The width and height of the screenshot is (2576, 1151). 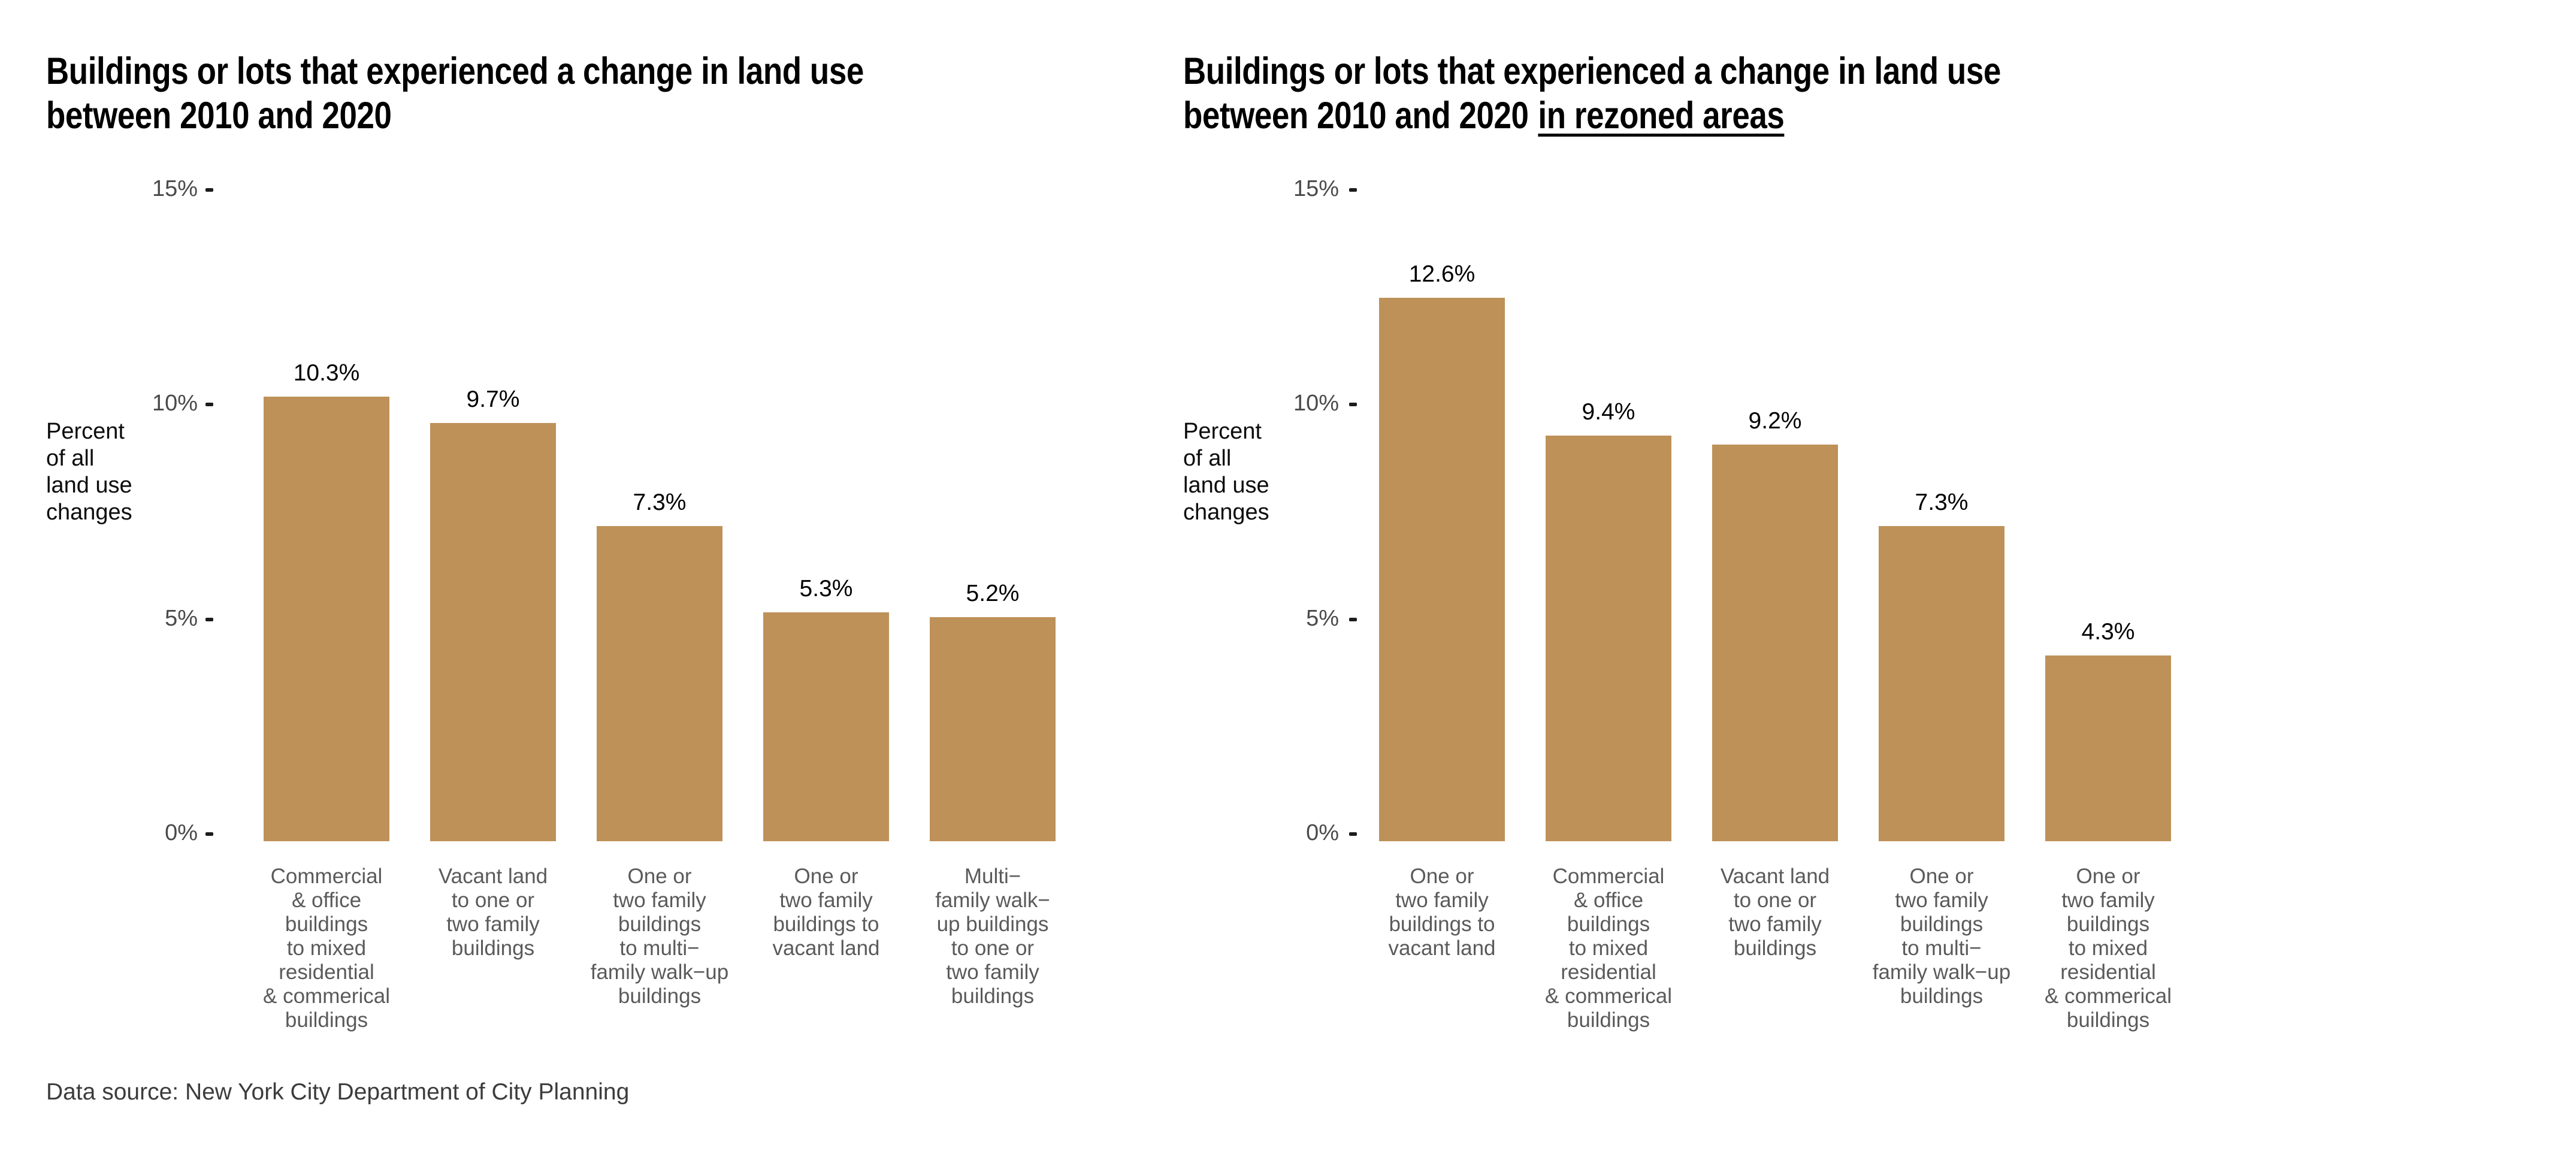 What do you see at coordinates (1608, 412) in the screenshot?
I see `bar-value-label: 9.4%` at bounding box center [1608, 412].